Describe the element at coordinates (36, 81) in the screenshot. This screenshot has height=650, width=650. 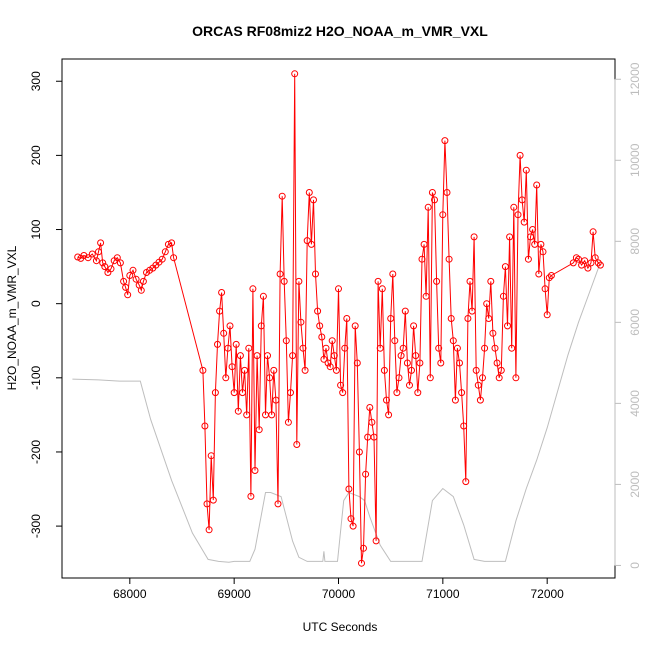
I see `y-tick-label: 300` at that location.